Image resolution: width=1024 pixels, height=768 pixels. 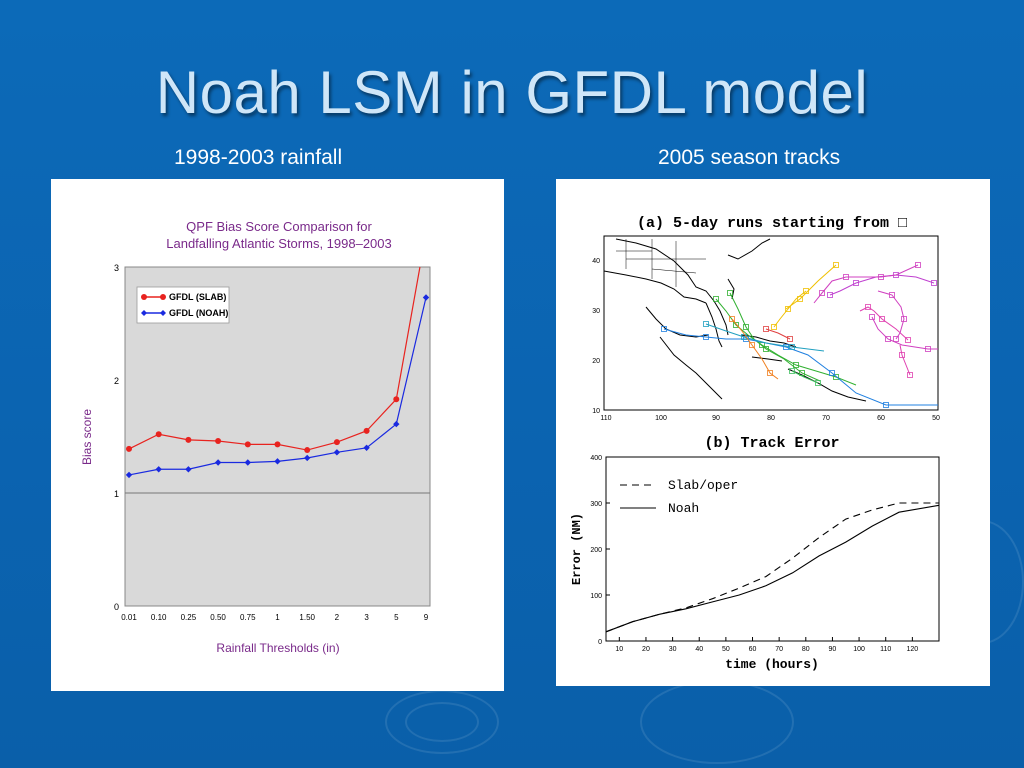 I want to click on x-tick-label: 0.50, so click(x=218, y=617).